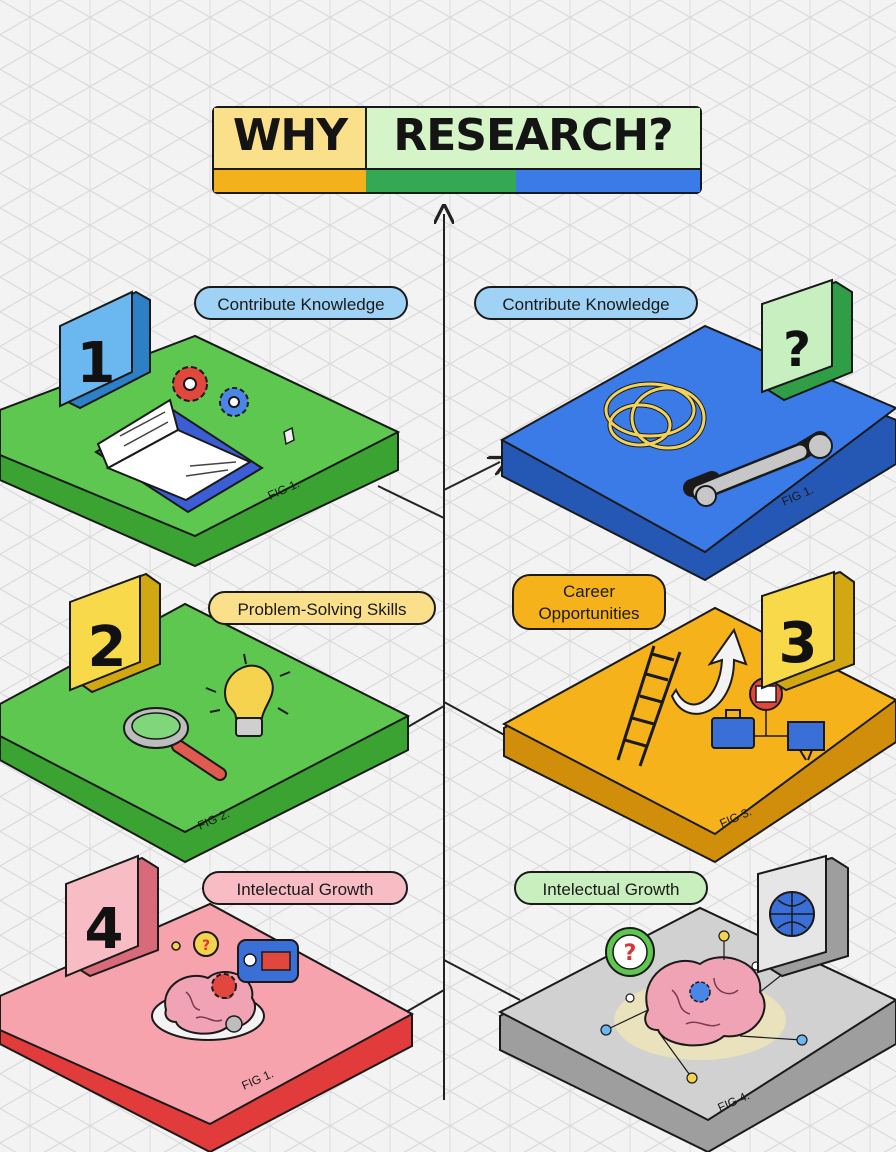  What do you see at coordinates (797, 350) in the screenshot?
I see `number-label: ?` at bounding box center [797, 350].